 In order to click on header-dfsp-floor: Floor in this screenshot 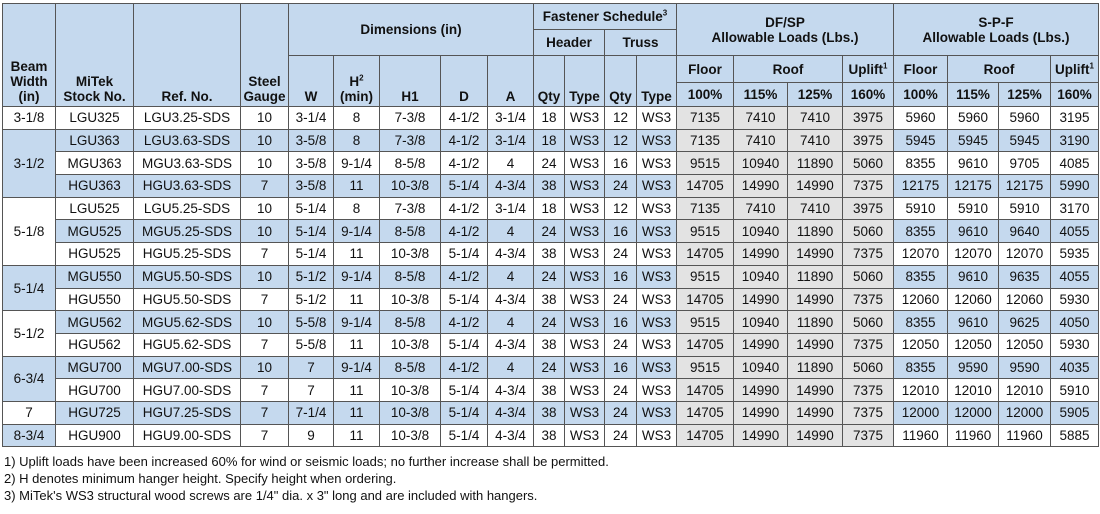, I will do `click(705, 69)`.